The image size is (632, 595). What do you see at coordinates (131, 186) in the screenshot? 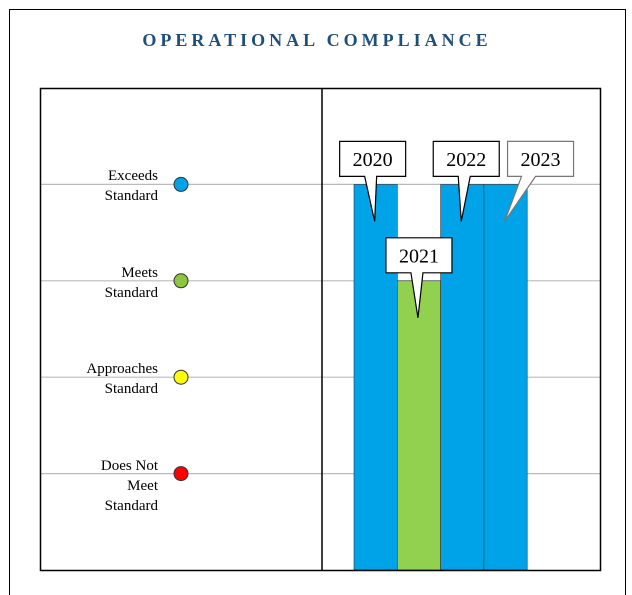
I see `y-tick-label: Exceeds Standard` at bounding box center [131, 186].